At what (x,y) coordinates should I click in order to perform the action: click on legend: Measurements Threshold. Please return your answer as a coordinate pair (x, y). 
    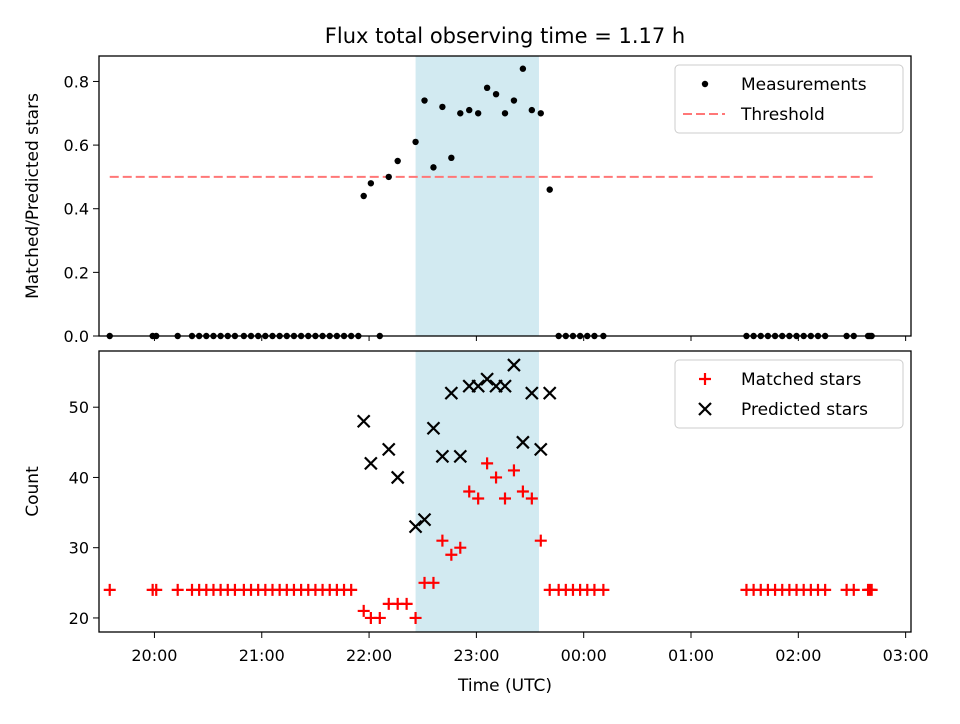
    Looking at the image, I should click on (789, 99).